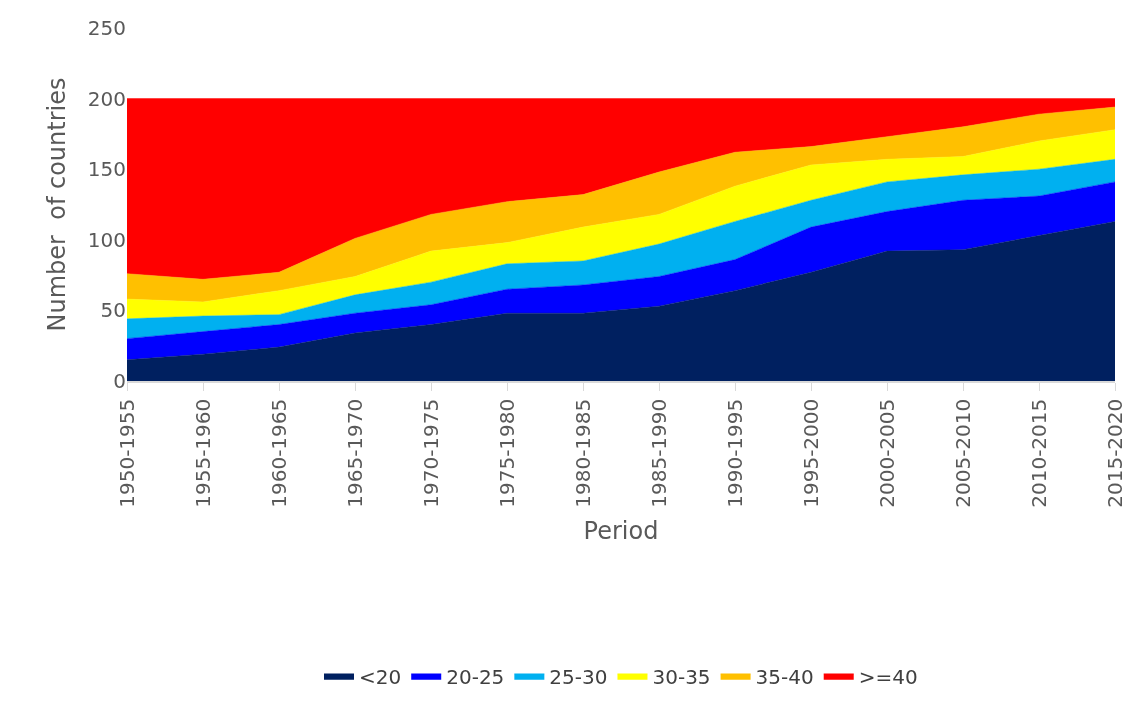 The height and width of the screenshot is (707, 1139). Describe the element at coordinates (886, 453) in the screenshot. I see `x-tick-label: 2000-2005` at that location.